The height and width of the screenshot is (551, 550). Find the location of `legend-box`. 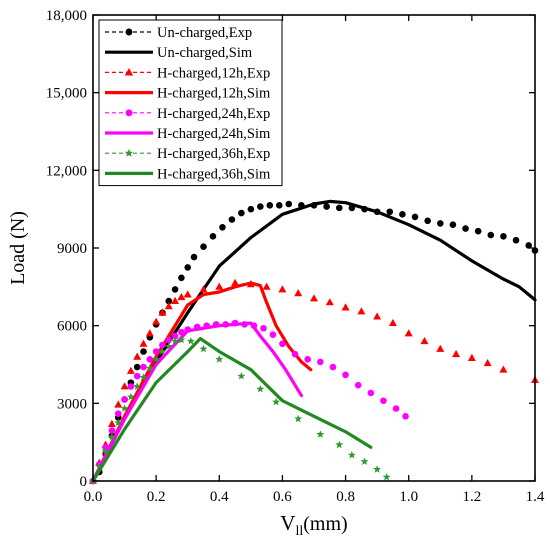

legend-box is located at coordinates (190, 103).